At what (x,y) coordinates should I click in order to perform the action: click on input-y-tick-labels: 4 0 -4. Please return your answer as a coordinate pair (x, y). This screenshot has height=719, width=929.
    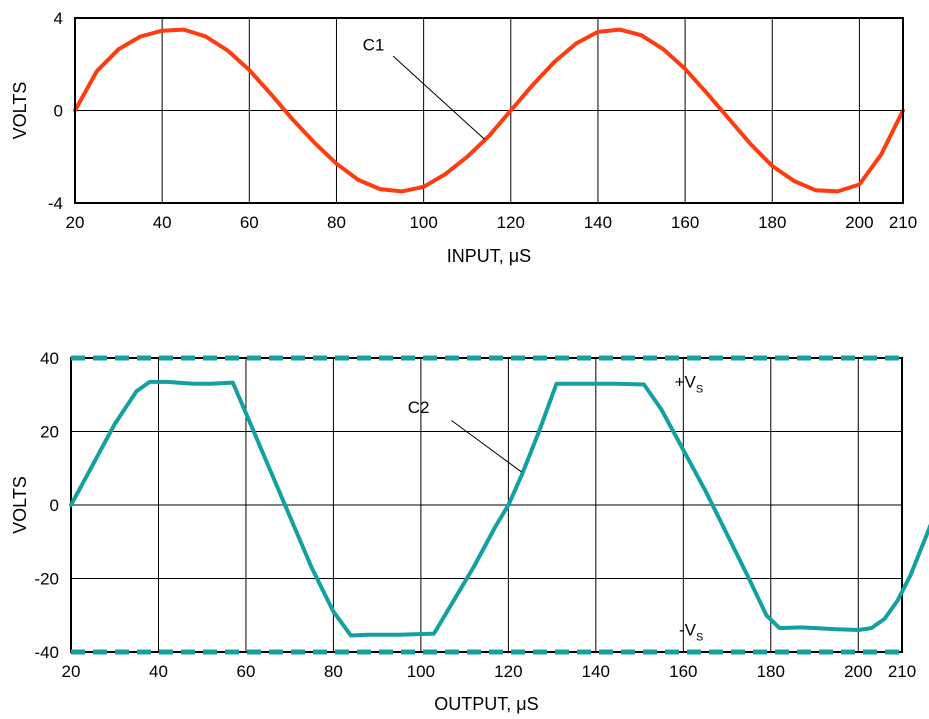
    Looking at the image, I should click on (55, 111).